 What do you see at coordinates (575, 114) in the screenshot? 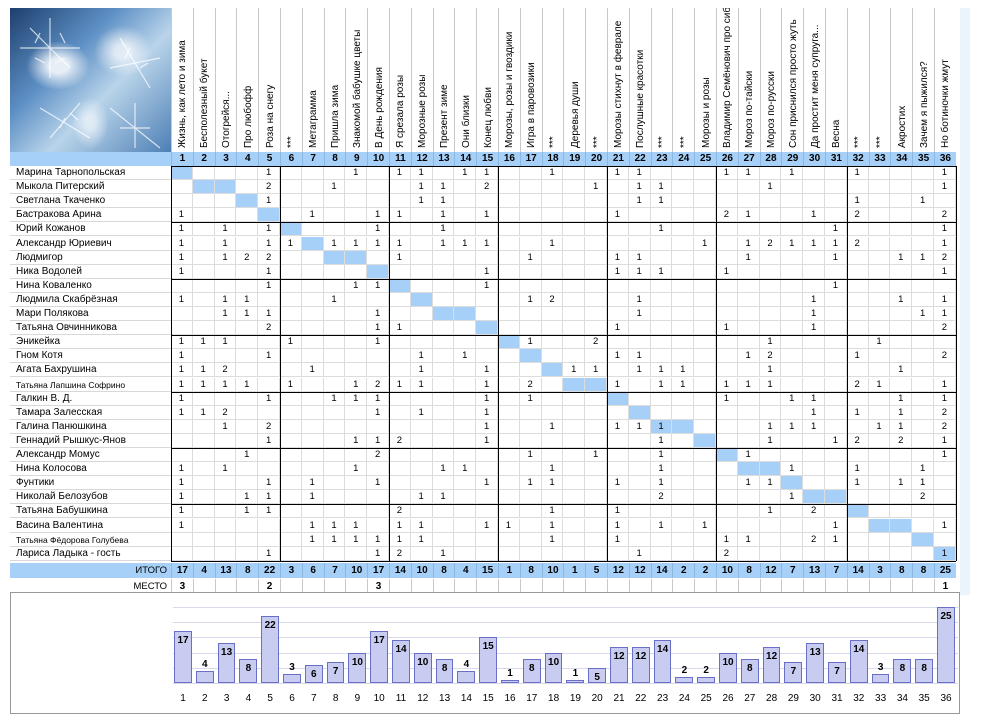
I see `column-title-text: Деревья души` at bounding box center [575, 114].